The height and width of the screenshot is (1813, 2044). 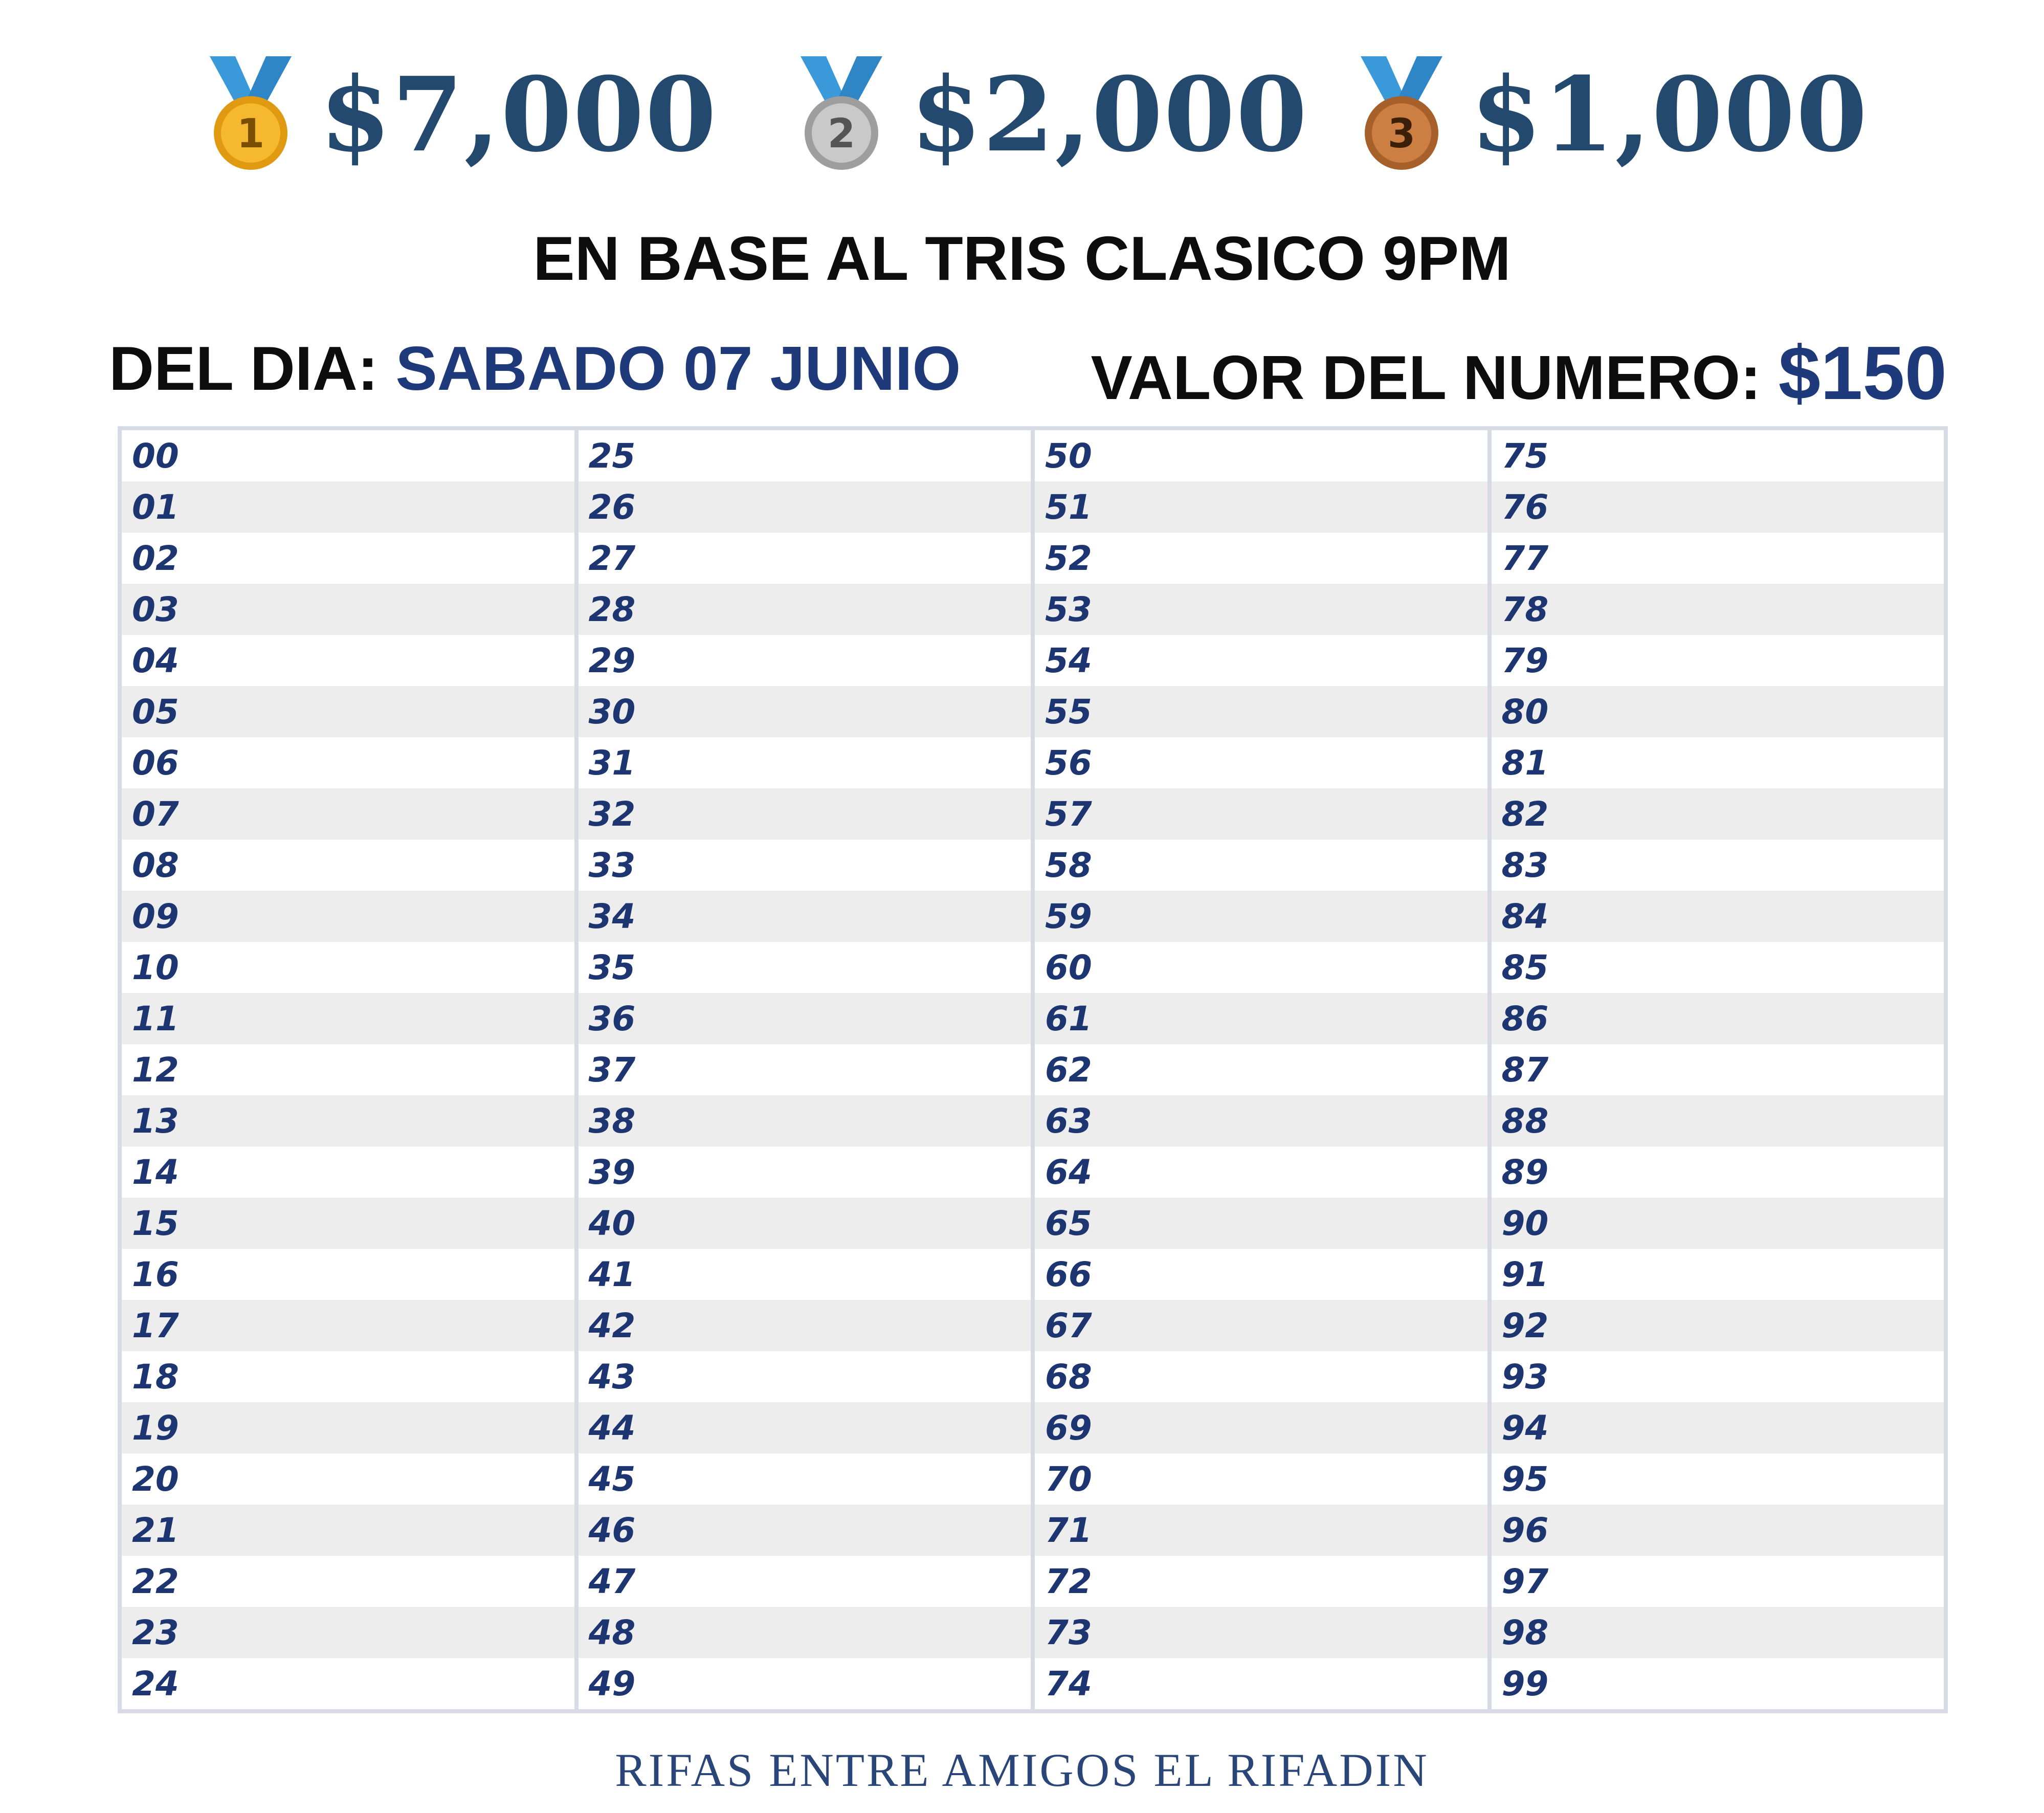 I want to click on number-cell: 61, so click(x=1261, y=1018).